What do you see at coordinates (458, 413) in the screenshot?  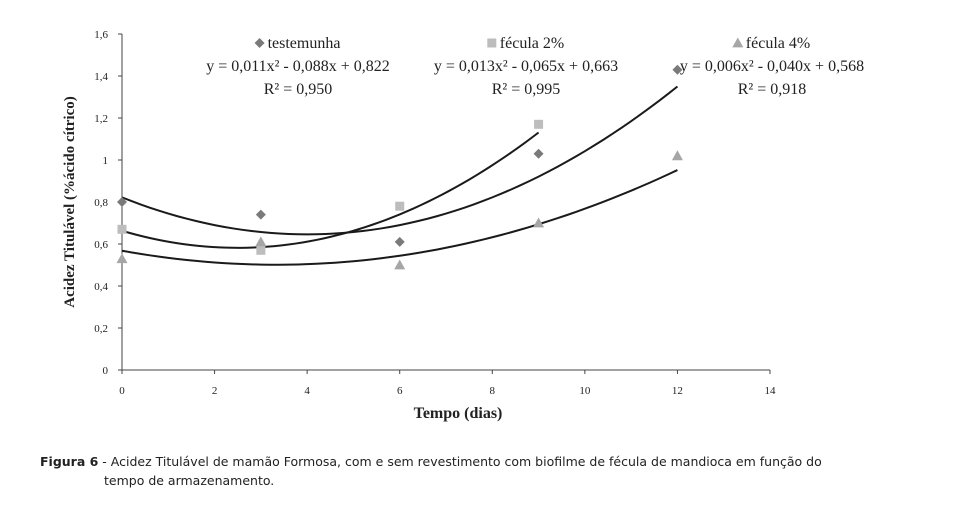 I see `x-axis-label: Tempo (dias)` at bounding box center [458, 413].